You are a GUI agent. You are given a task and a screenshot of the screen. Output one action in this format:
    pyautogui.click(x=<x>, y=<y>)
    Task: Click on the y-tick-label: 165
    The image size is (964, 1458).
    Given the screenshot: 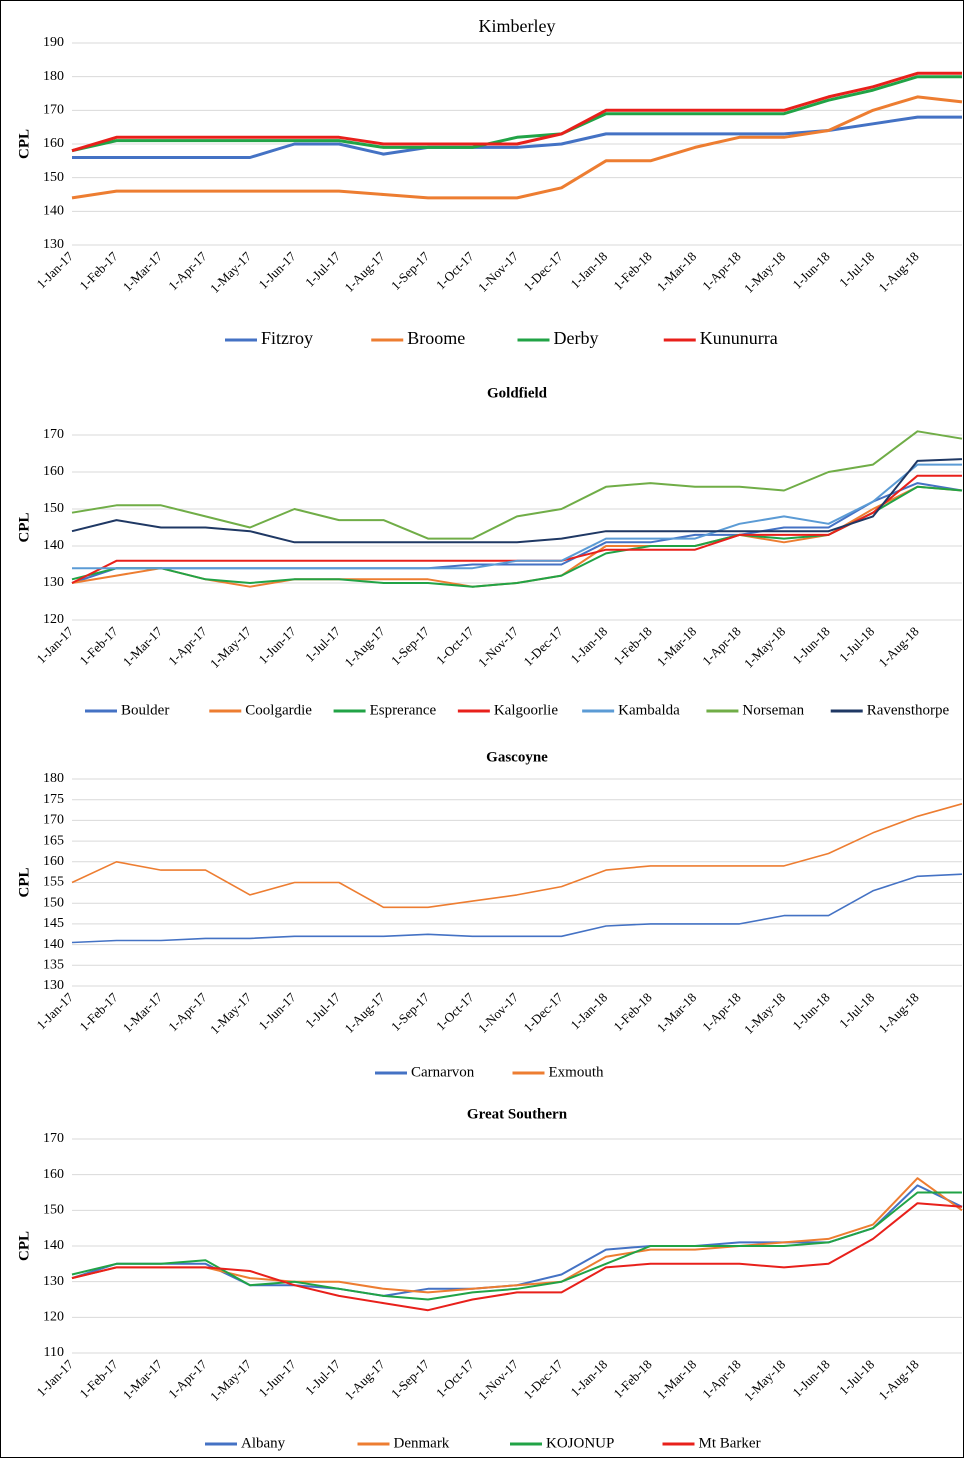 What is the action you would take?
    pyautogui.click(x=53, y=840)
    